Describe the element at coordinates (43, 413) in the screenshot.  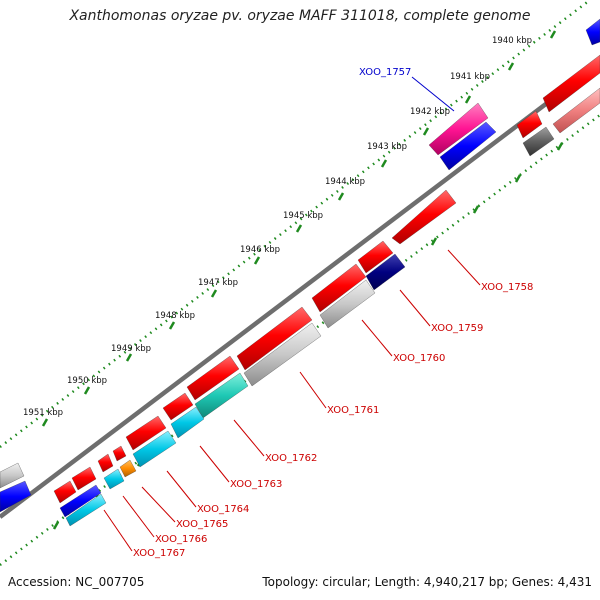
I see `kbp-label: 1951 kbp` at that location.